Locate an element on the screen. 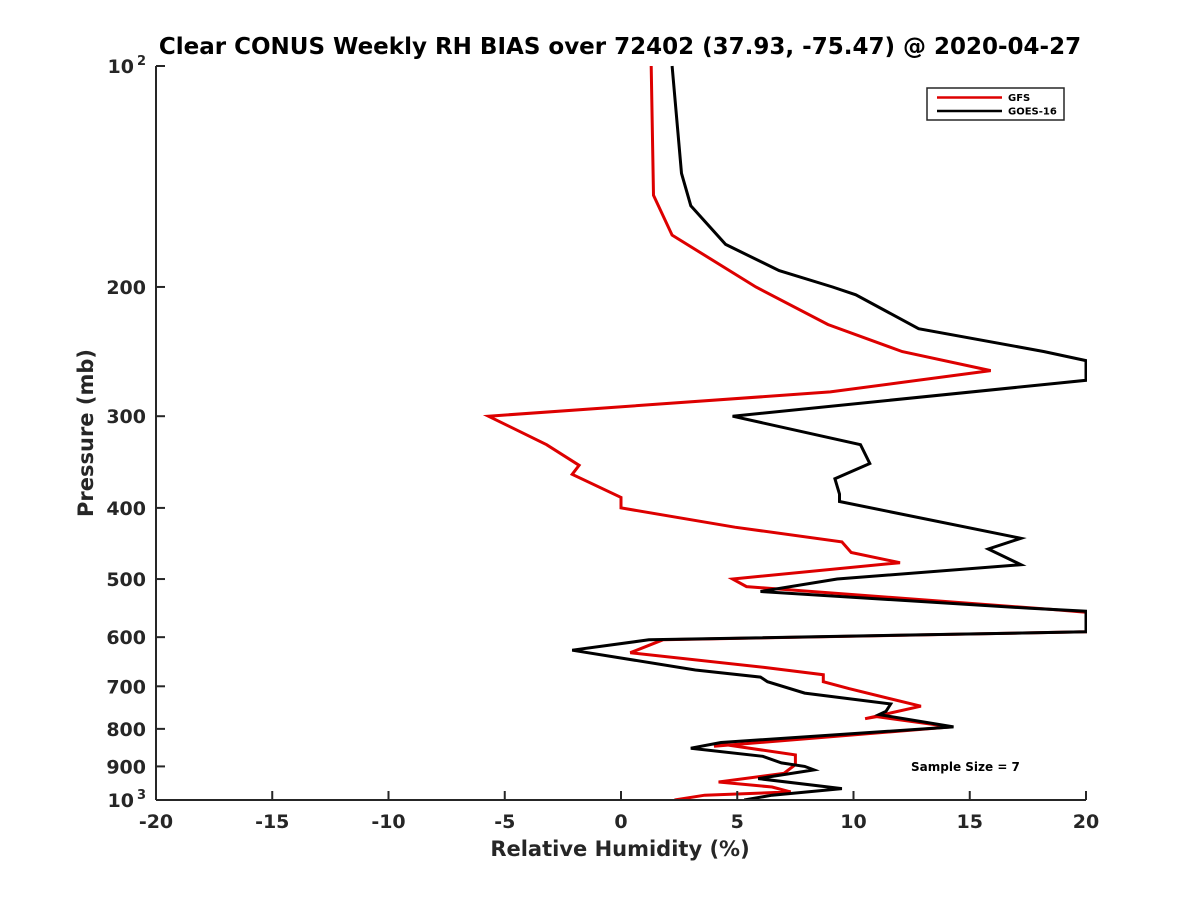  y-tick-label: 200 is located at coordinates (126, 288).